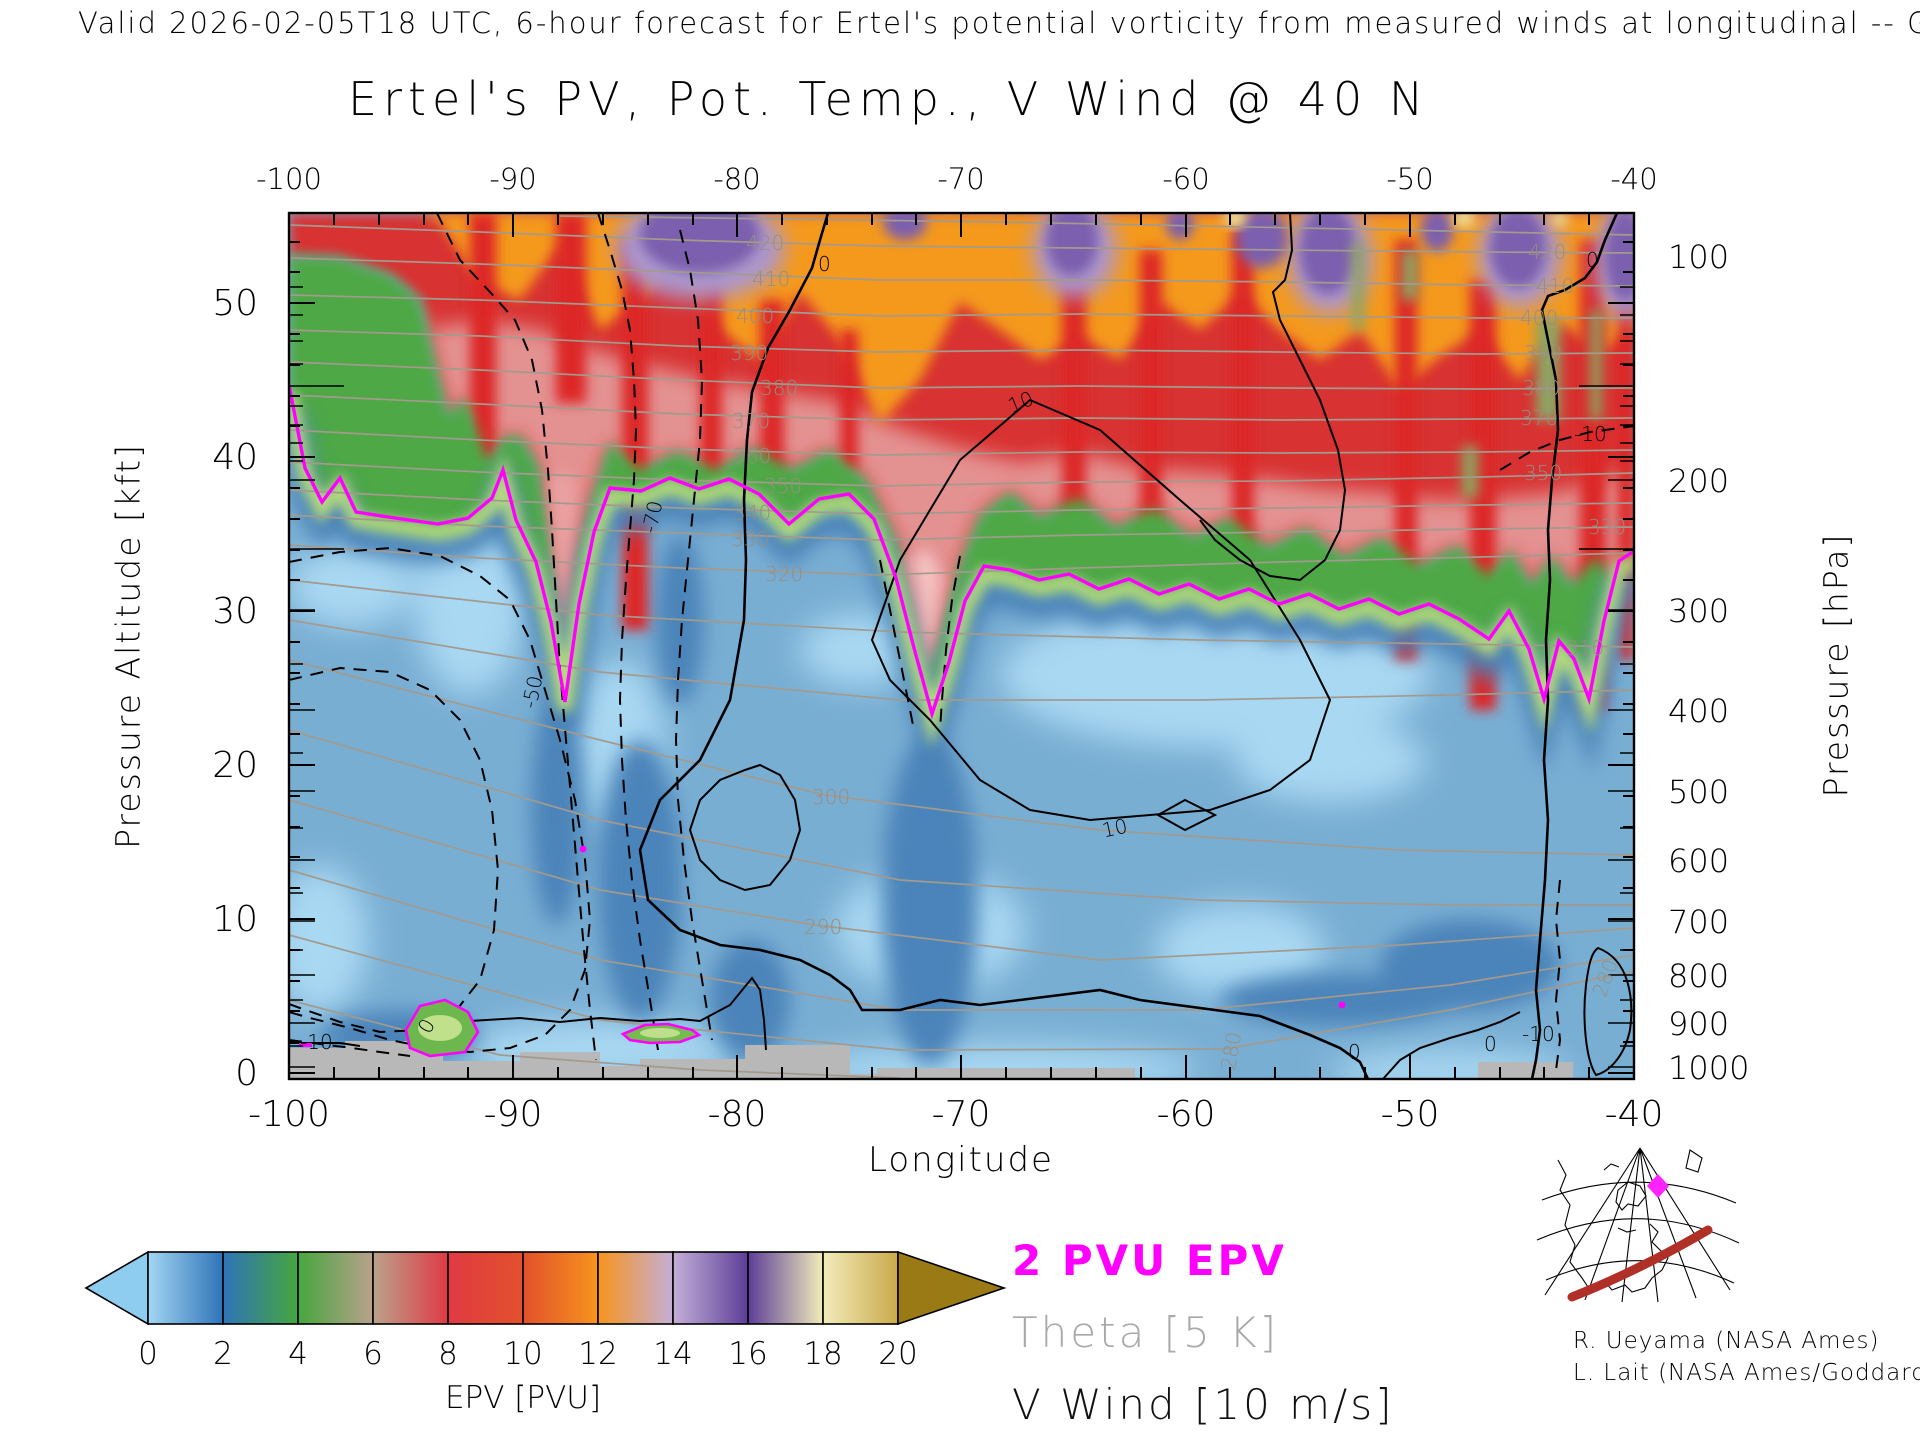 The height and width of the screenshot is (1440, 1920). Describe the element at coordinates (1186, 1114) in the screenshot. I see `x-tick-bottom: -60` at that location.